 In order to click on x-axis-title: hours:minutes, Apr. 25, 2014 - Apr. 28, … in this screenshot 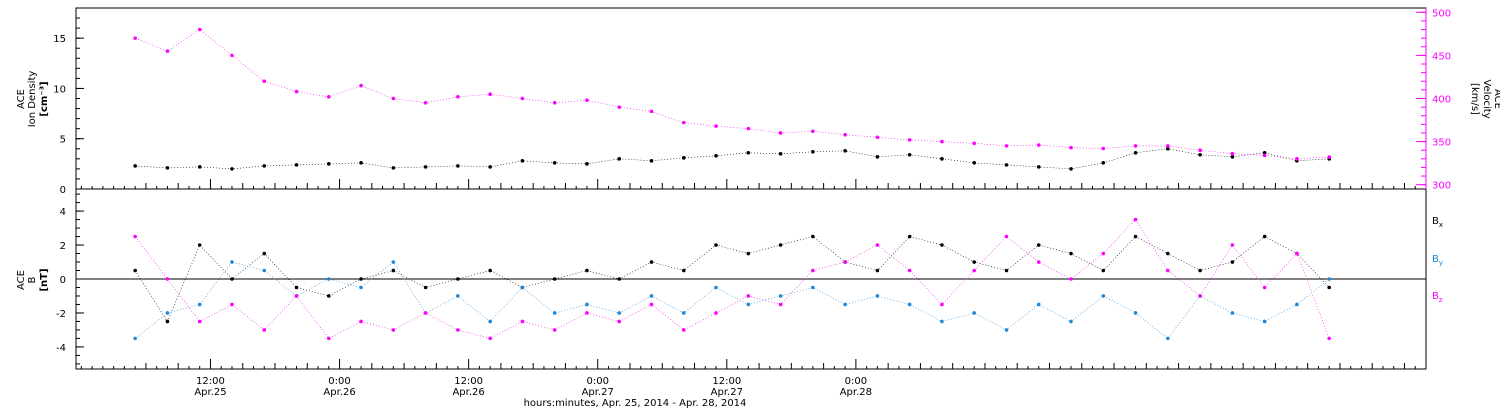, I will do `click(635, 403)`.